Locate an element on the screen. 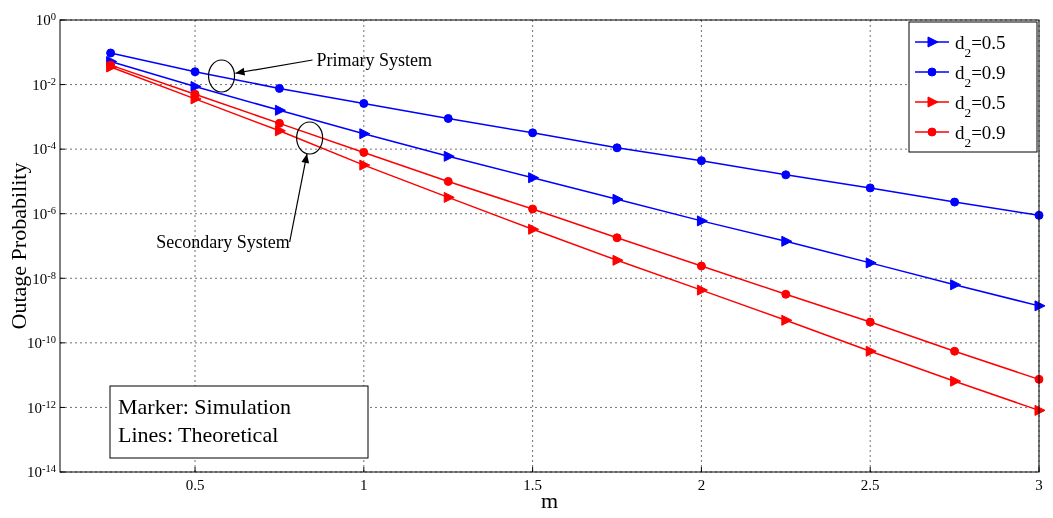  y-tick-label: 10$^{-6}$ is located at coordinates (44, 213).